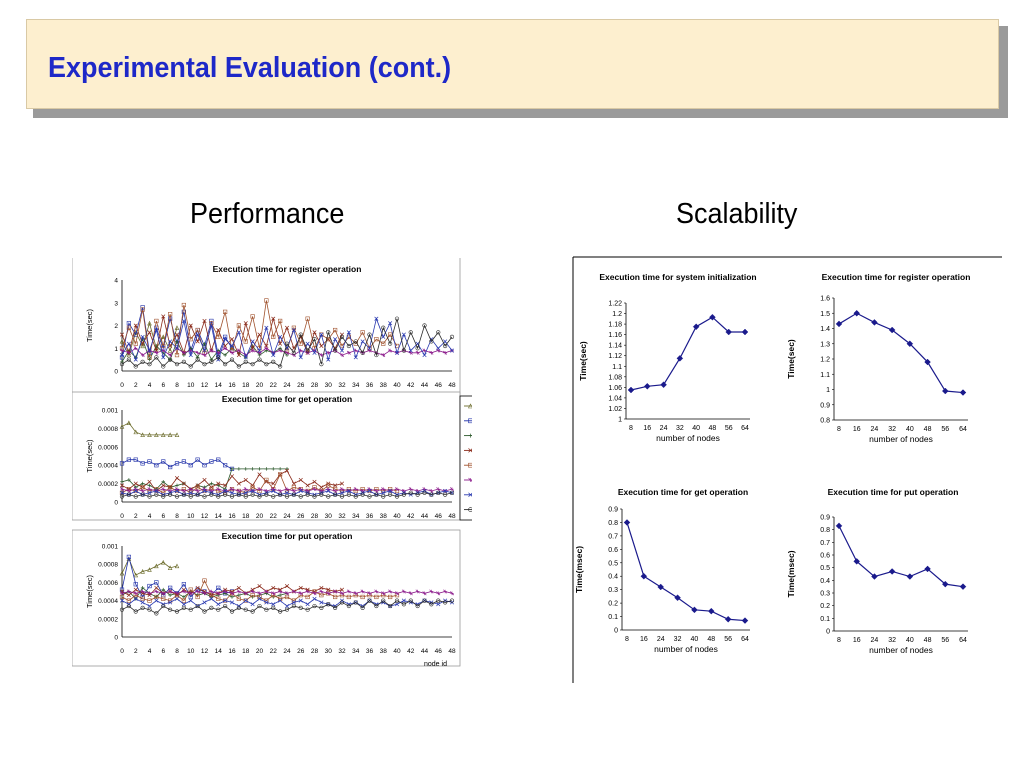  Describe the element at coordinates (246, 651) in the screenshot. I see `x-tick-label: 18` at that location.